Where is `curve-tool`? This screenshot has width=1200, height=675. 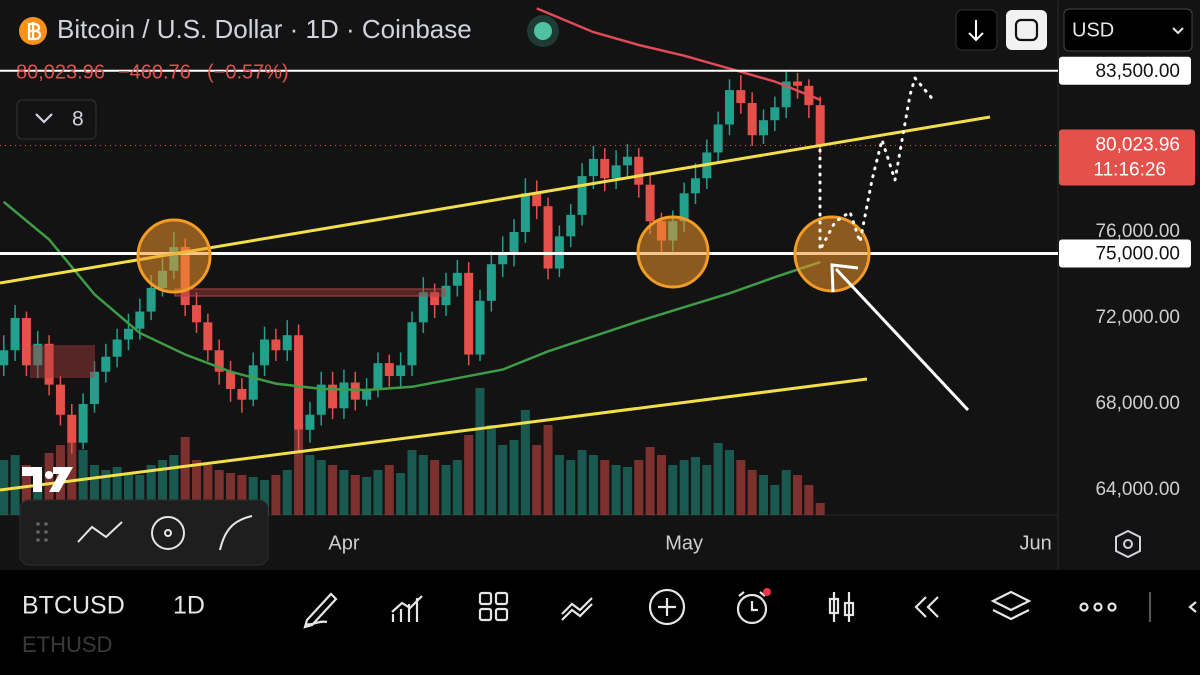 curve-tool is located at coordinates (236, 533).